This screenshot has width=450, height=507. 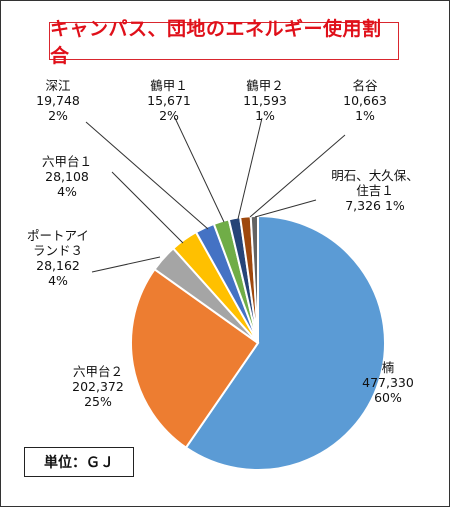 I want to click on slice-label-1-name: 楠, so click(x=388, y=367).